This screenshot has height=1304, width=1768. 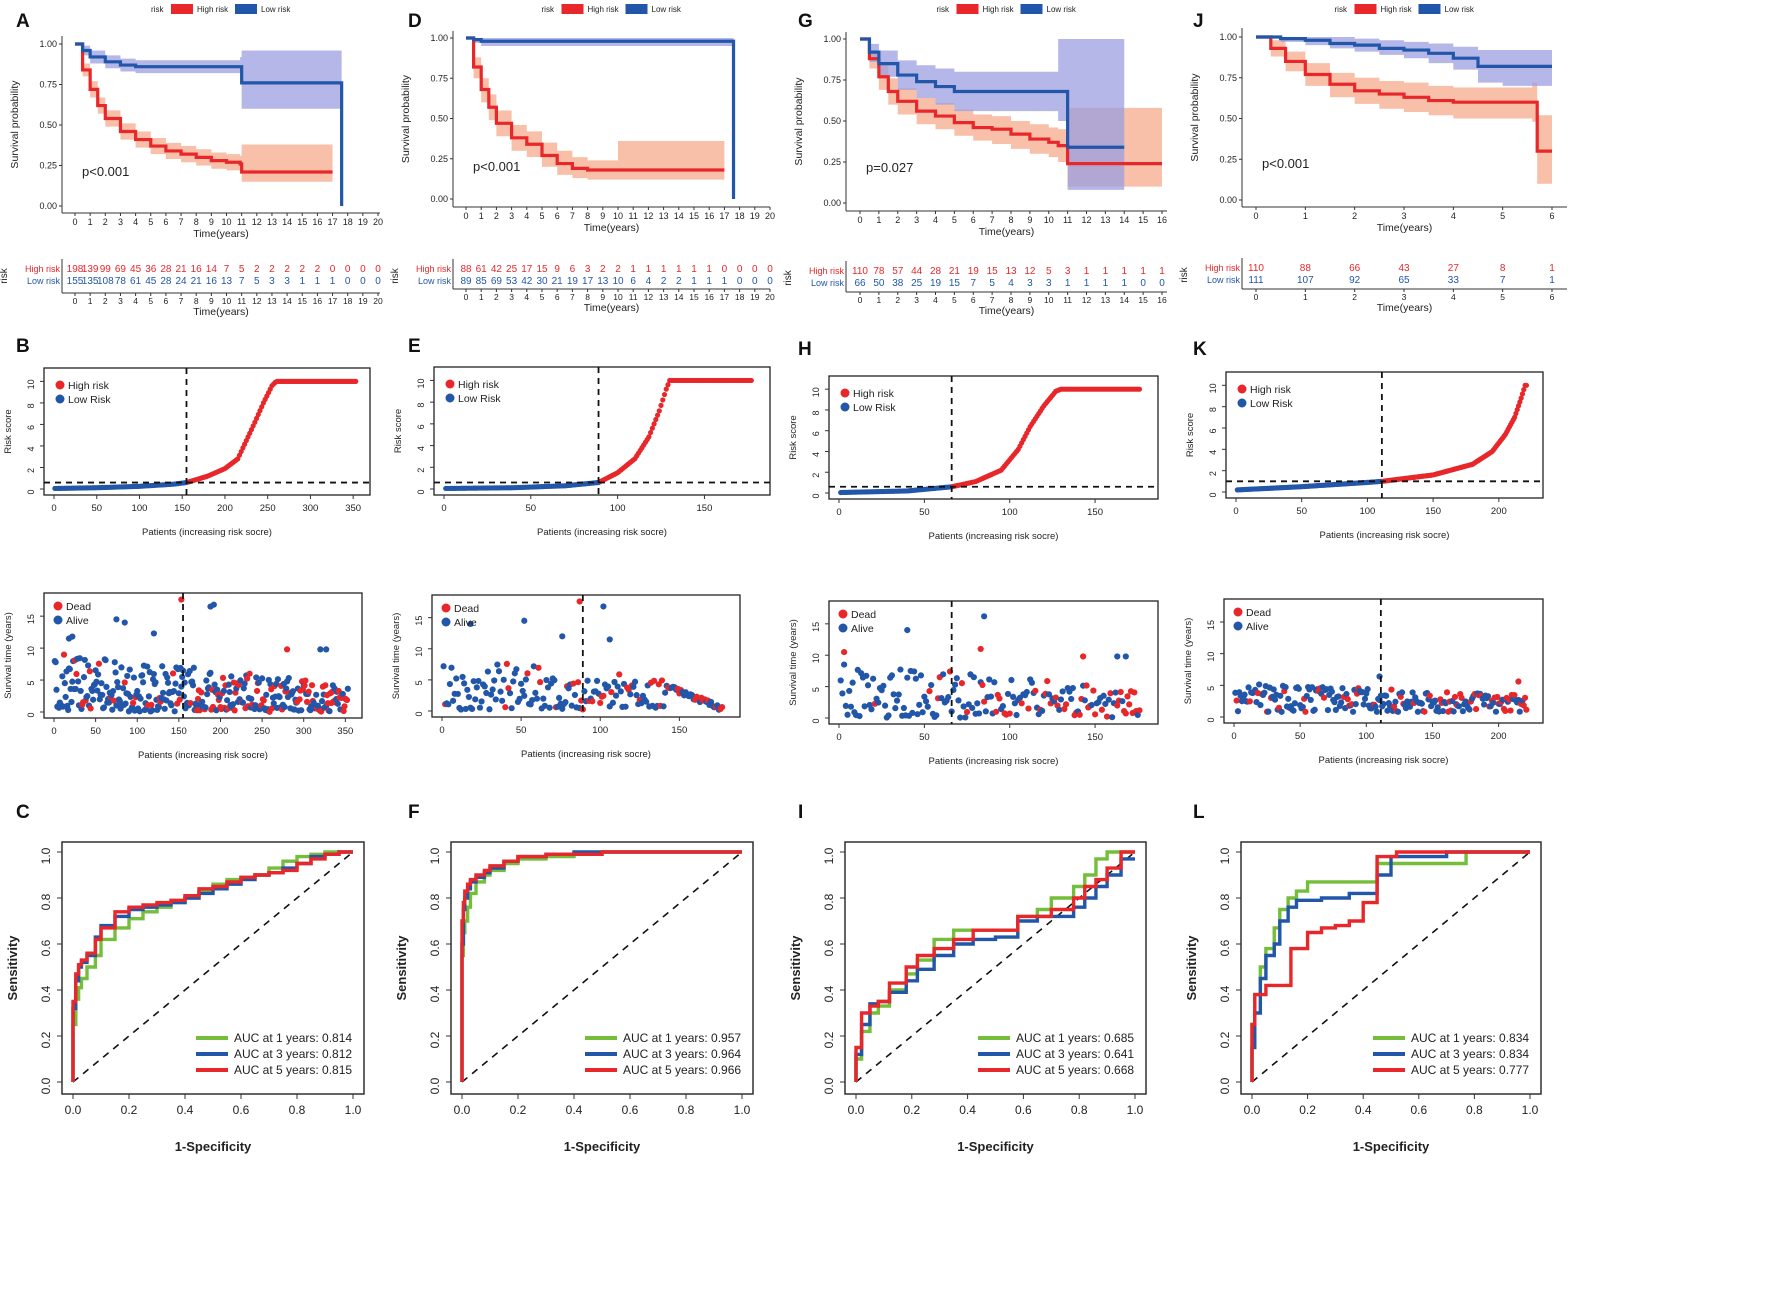 What do you see at coordinates (15, 124) in the screenshot?
I see `y-axis-title: Survival probability` at bounding box center [15, 124].